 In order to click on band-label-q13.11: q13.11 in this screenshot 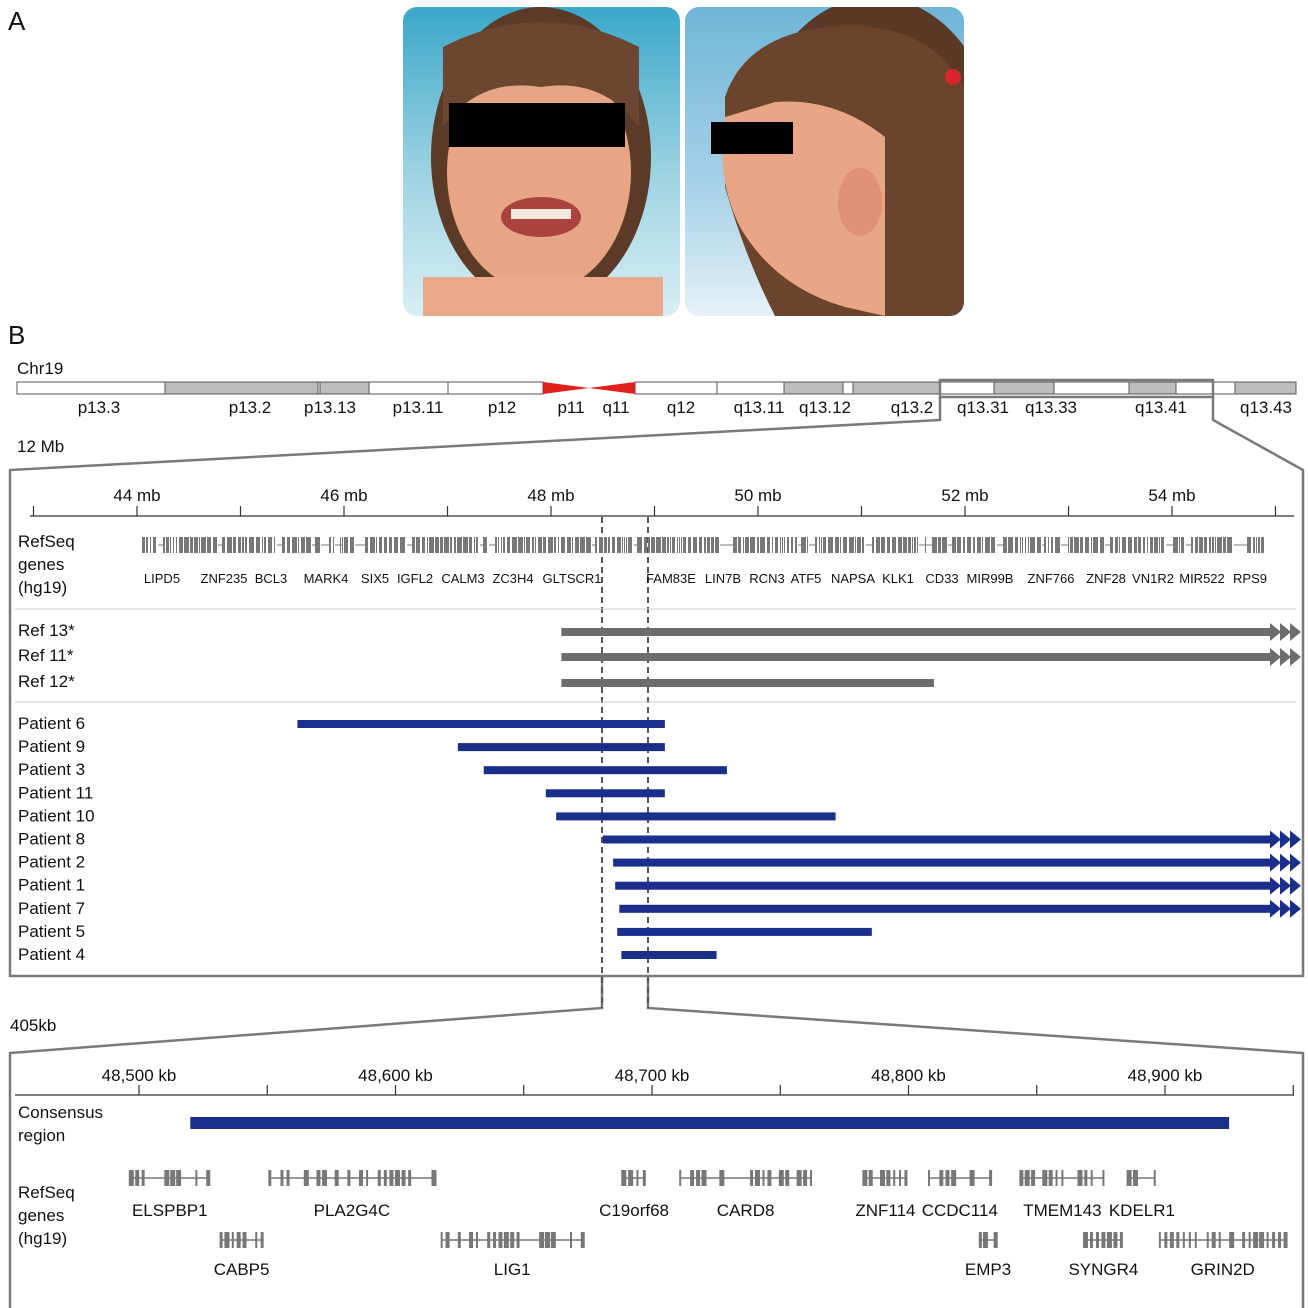, I will do `click(759, 407)`.